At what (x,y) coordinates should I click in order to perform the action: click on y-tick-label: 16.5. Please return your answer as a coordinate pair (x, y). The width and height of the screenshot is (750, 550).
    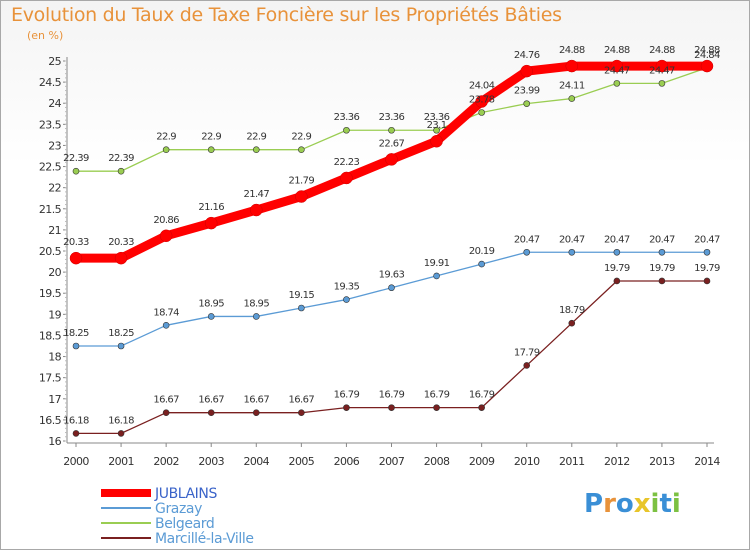
    Looking at the image, I should click on (50, 420).